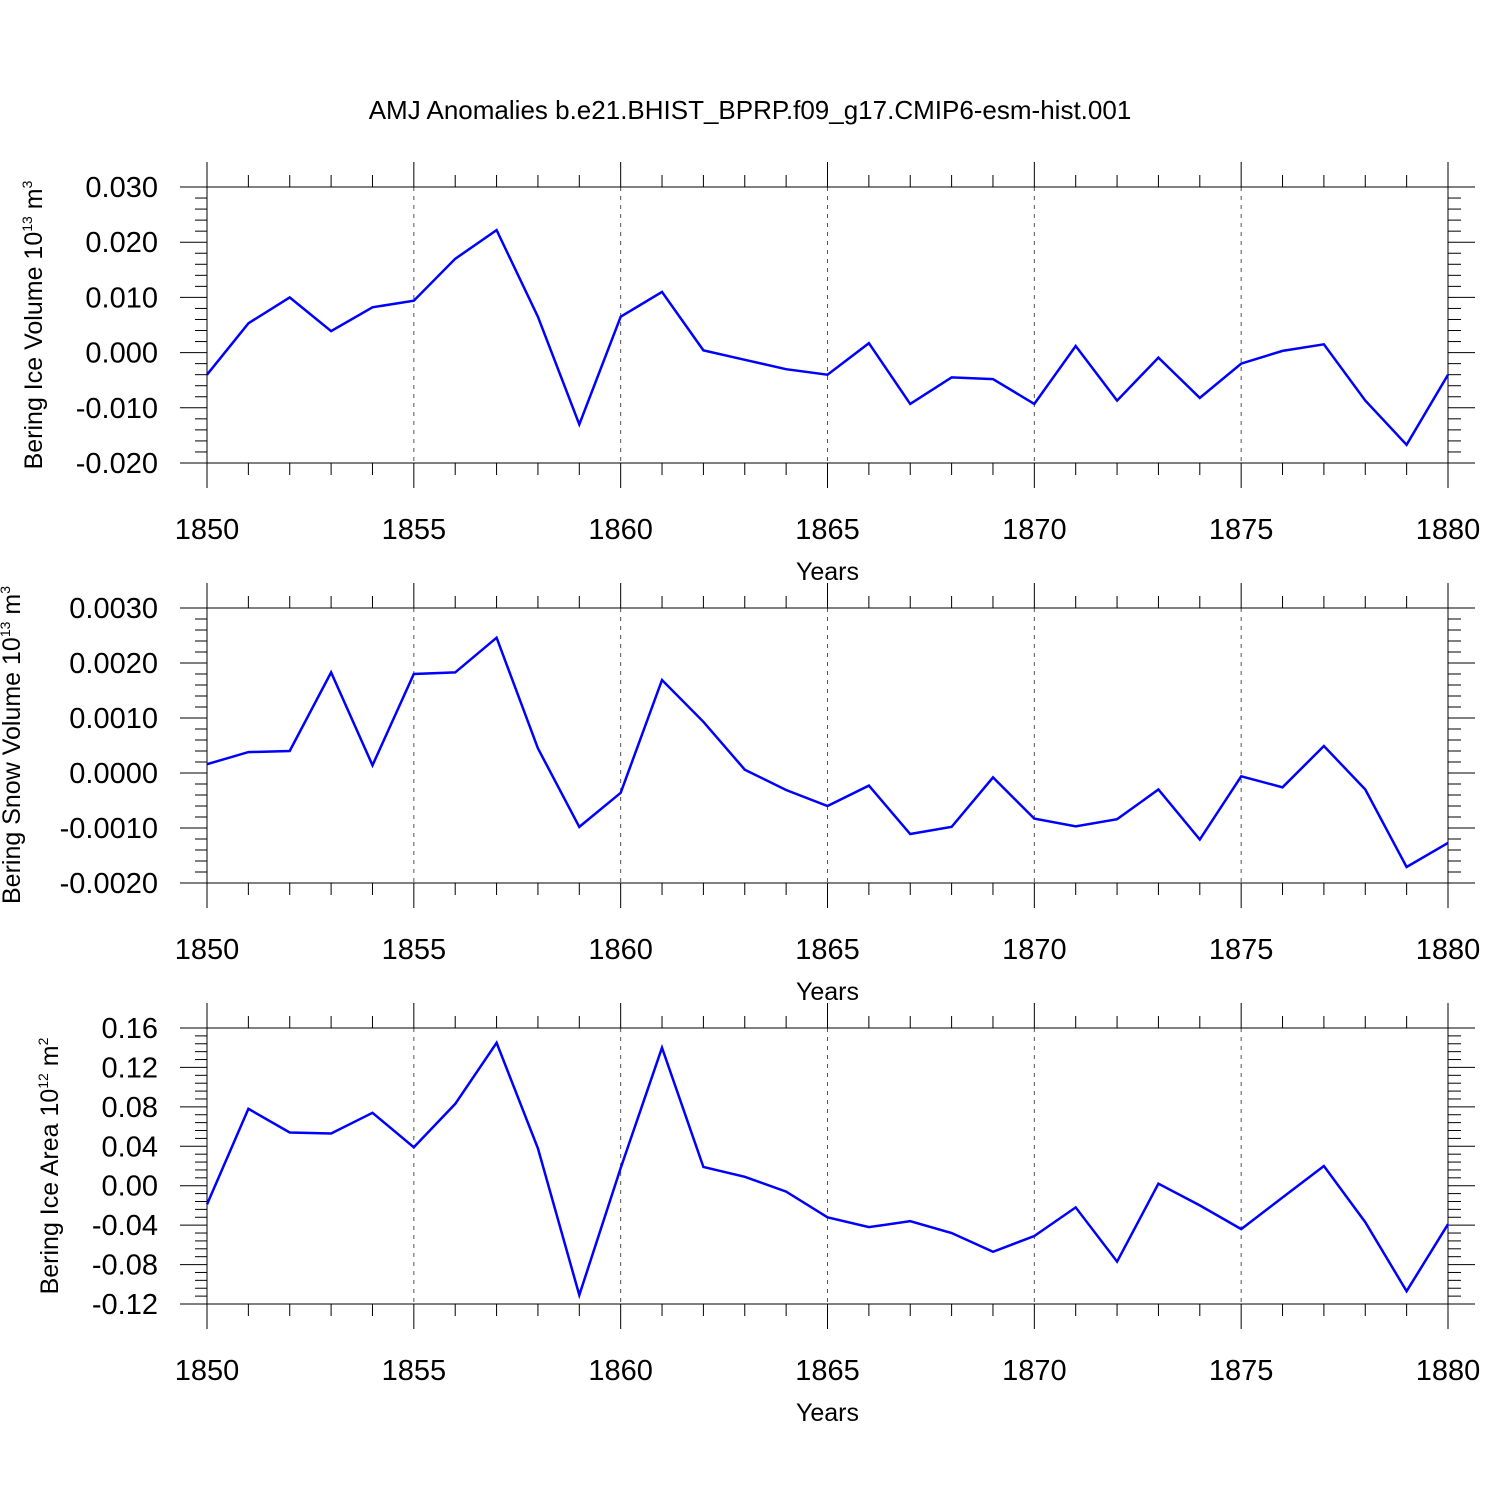  I want to click on y-tick-label: 0.0020, so click(113, 664).